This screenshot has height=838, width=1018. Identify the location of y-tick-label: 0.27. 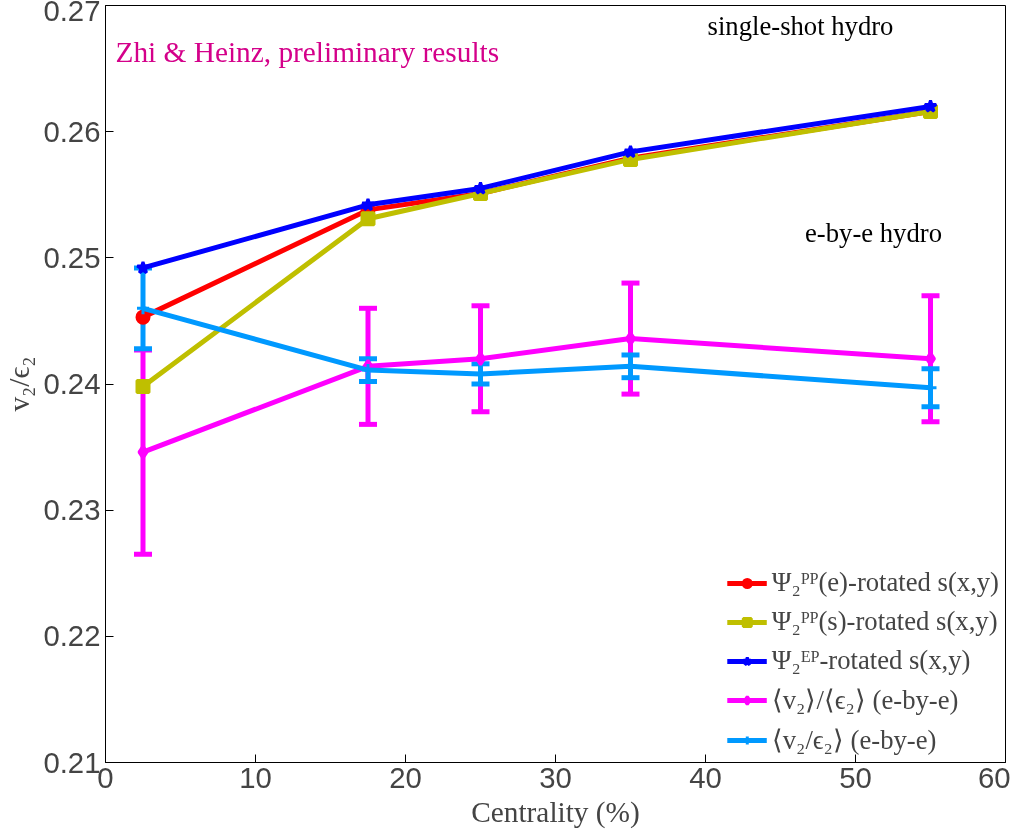
(72, 13).